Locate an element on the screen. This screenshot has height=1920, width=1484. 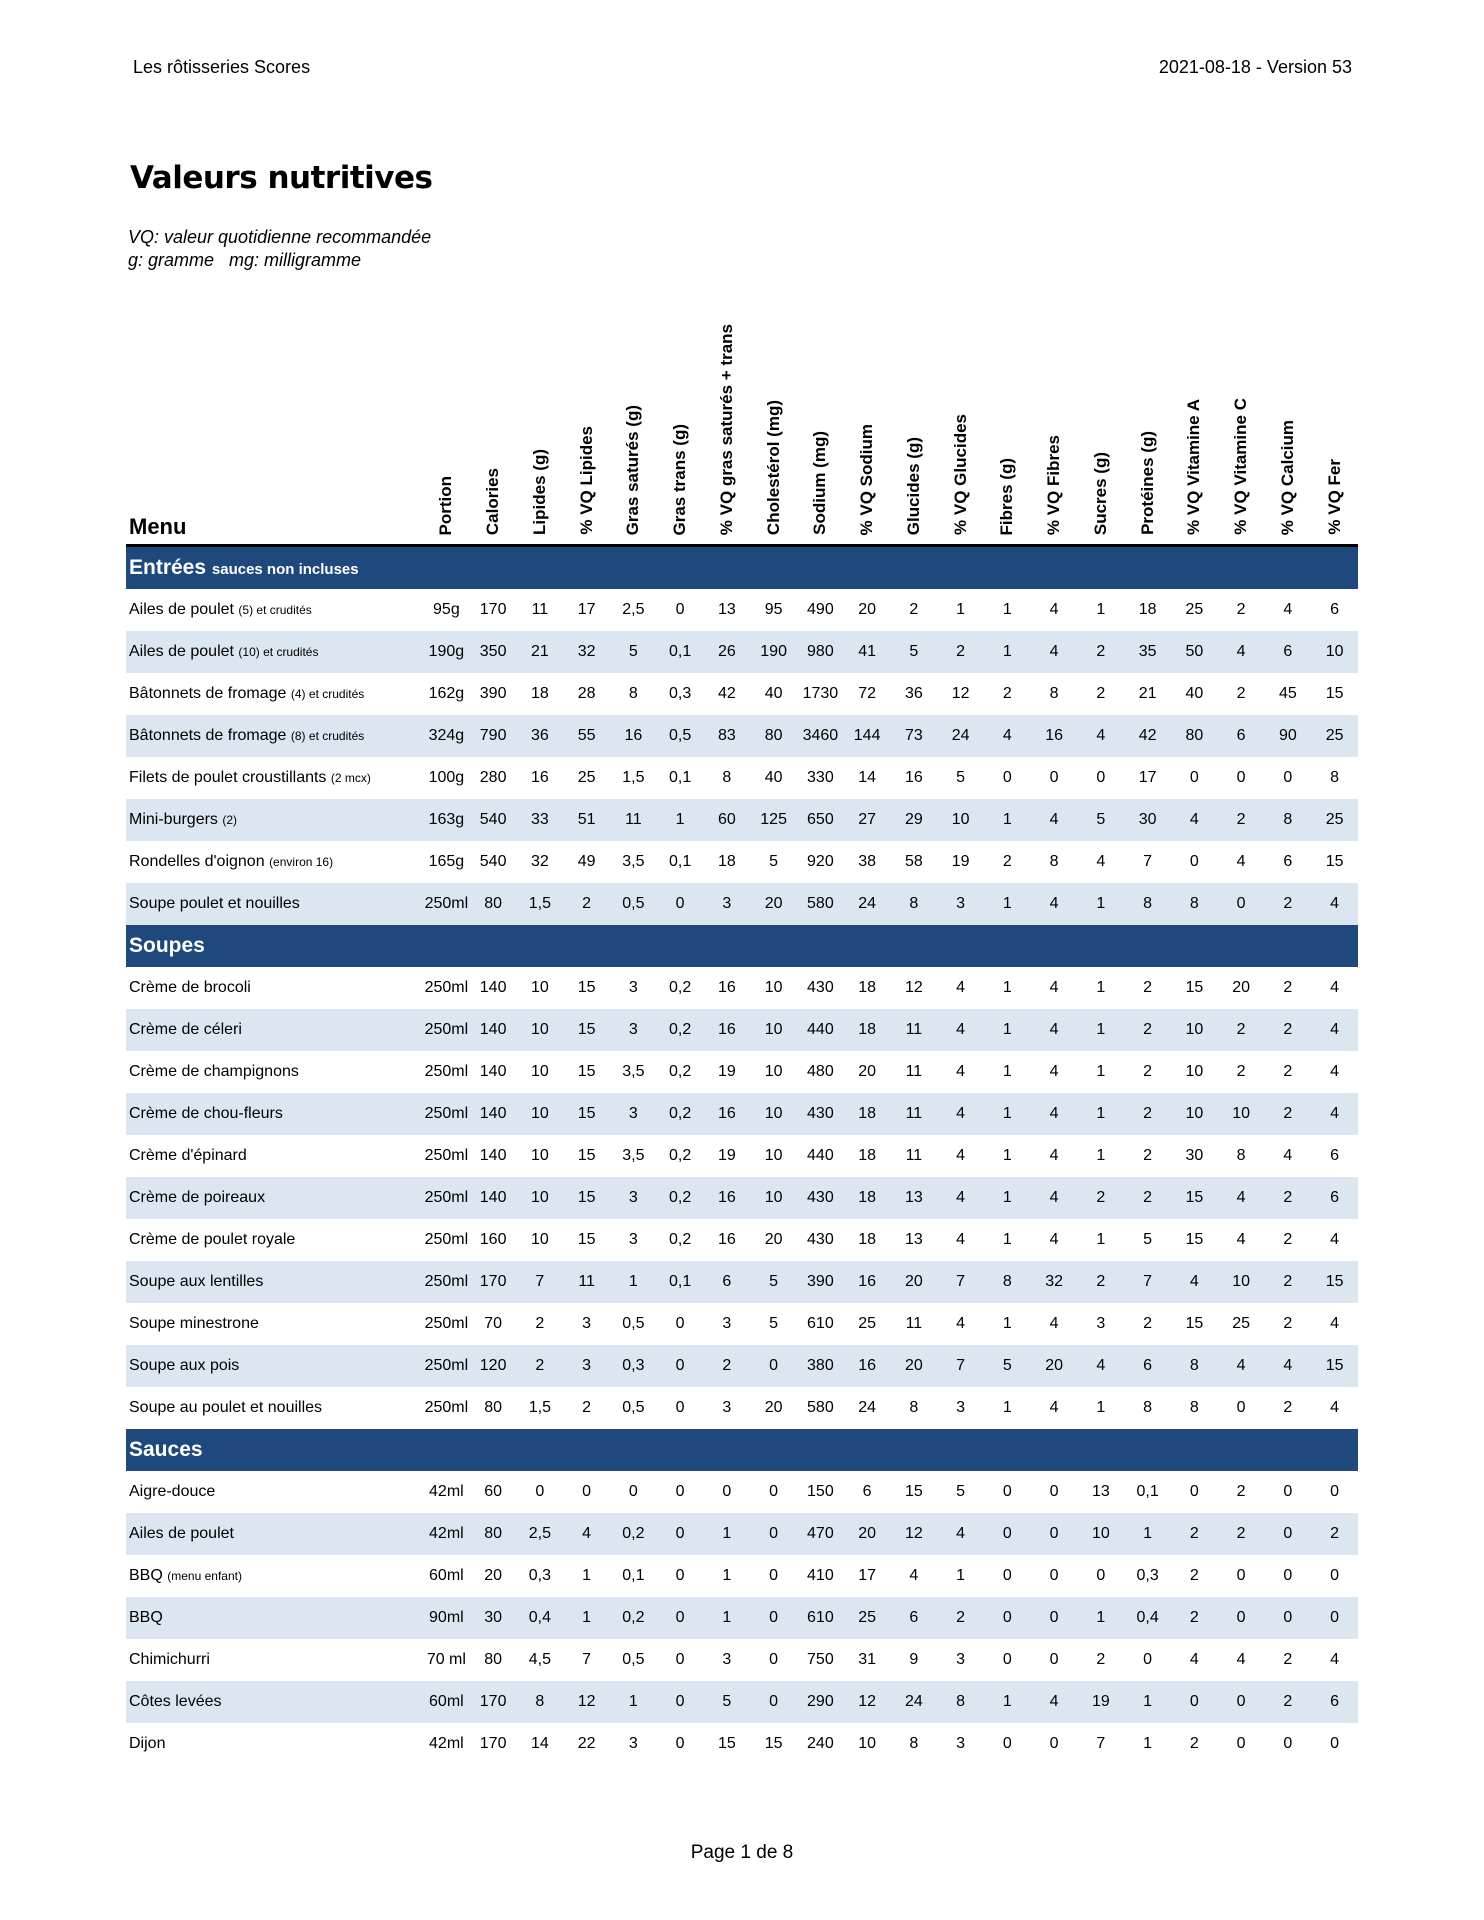
section-title: Sauces is located at coordinates (742, 1450).